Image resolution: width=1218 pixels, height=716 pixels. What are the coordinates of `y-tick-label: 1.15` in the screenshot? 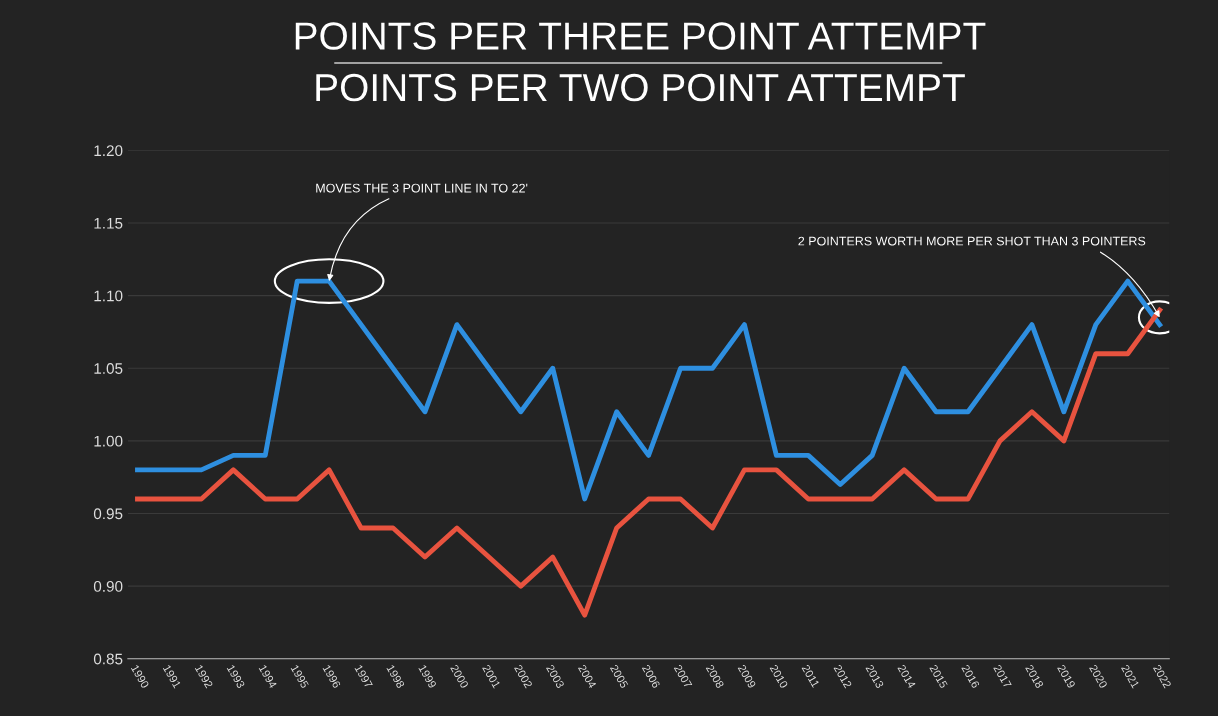 It's located at (108, 223).